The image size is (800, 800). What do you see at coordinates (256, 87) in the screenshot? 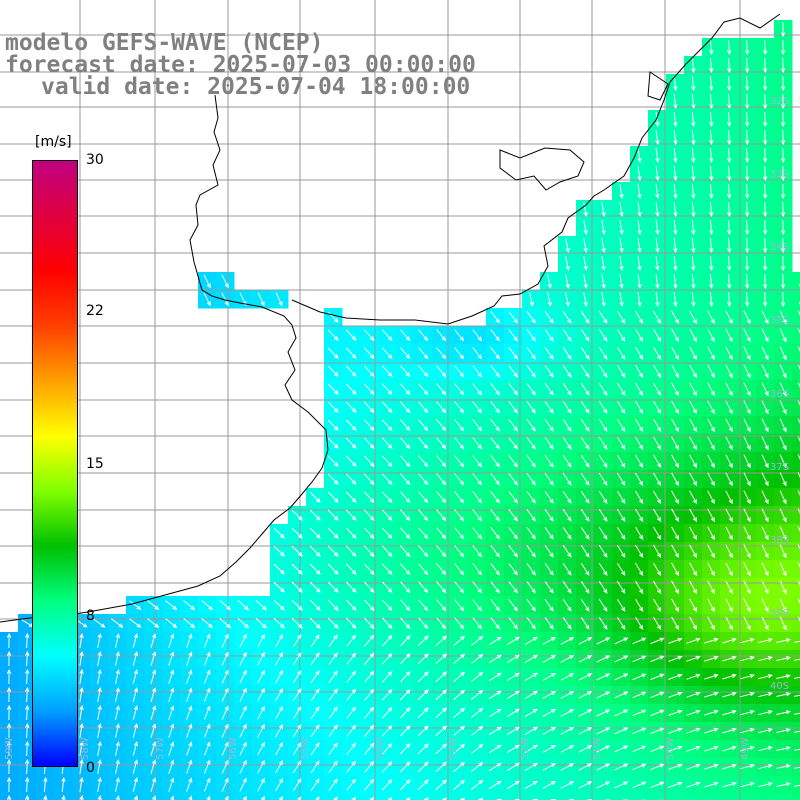
I see `map-title-valid-date: valid date: 2025-07-04 18:00:00` at bounding box center [256, 87].